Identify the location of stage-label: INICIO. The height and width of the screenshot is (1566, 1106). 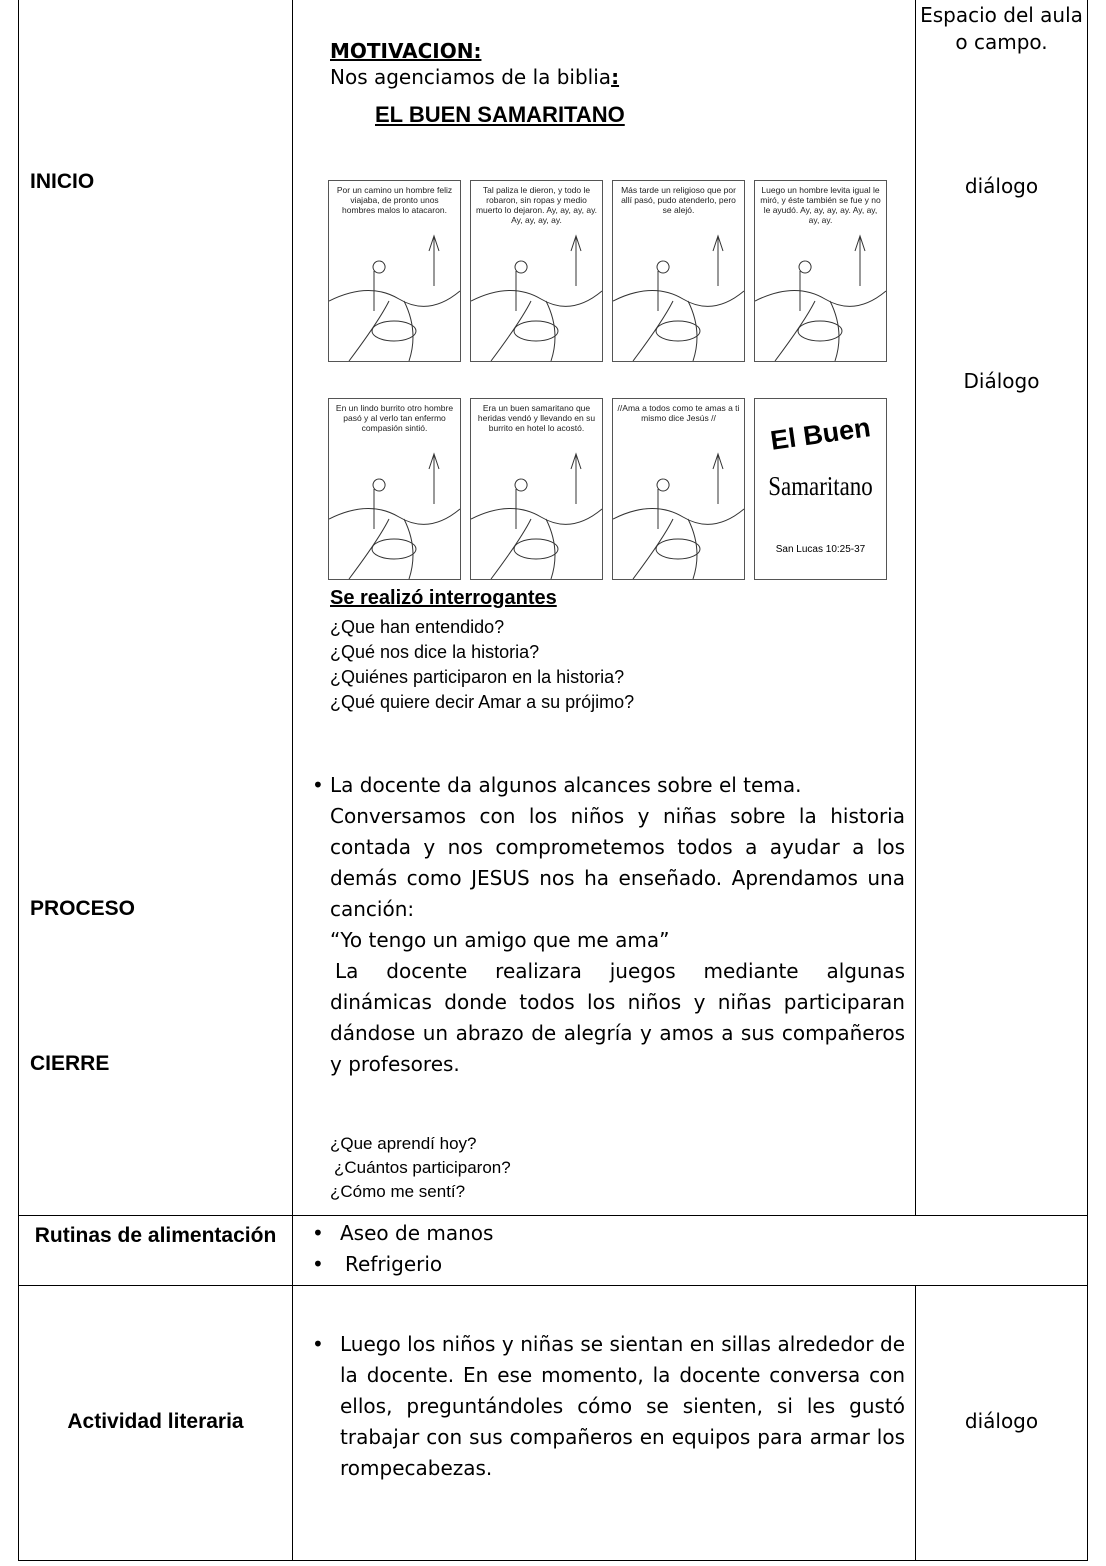
(62, 181).